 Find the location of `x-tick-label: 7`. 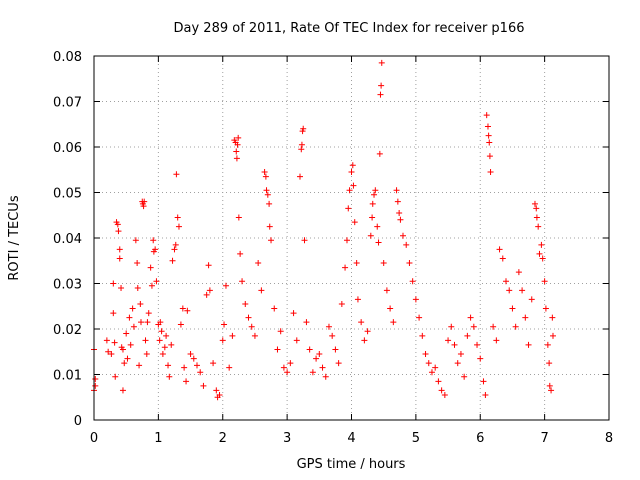

x-tick-label: 7 is located at coordinates (544, 438).